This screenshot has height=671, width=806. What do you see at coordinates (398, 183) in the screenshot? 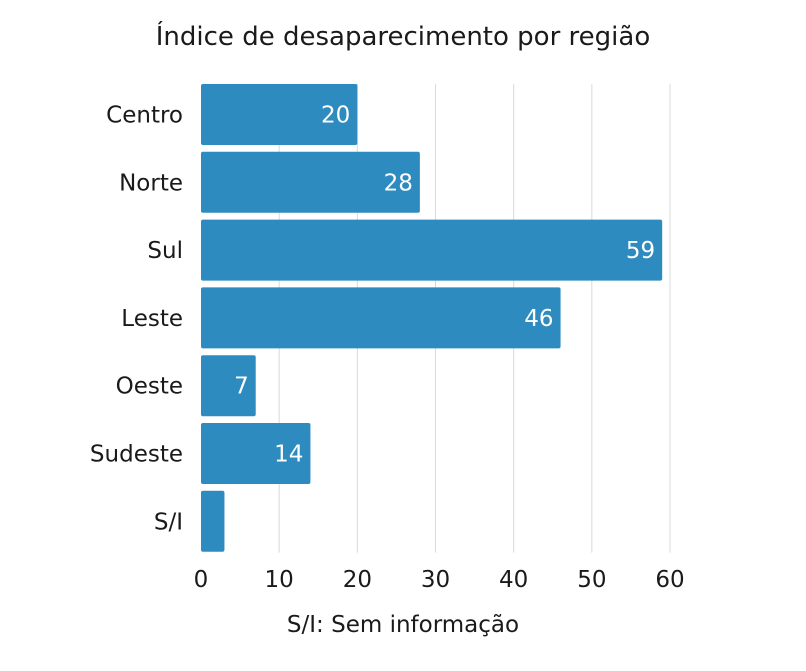
I see `bar-value-label: 28` at bounding box center [398, 183].